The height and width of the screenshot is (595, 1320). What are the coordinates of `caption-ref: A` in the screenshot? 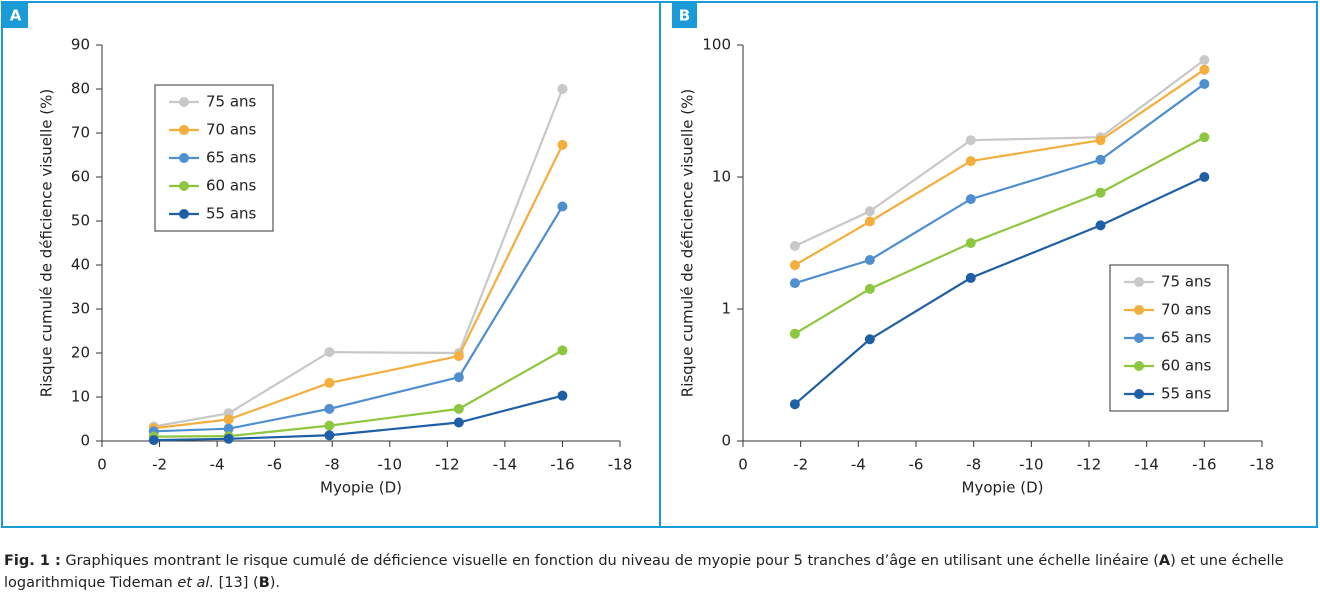 It's located at (1164, 561).